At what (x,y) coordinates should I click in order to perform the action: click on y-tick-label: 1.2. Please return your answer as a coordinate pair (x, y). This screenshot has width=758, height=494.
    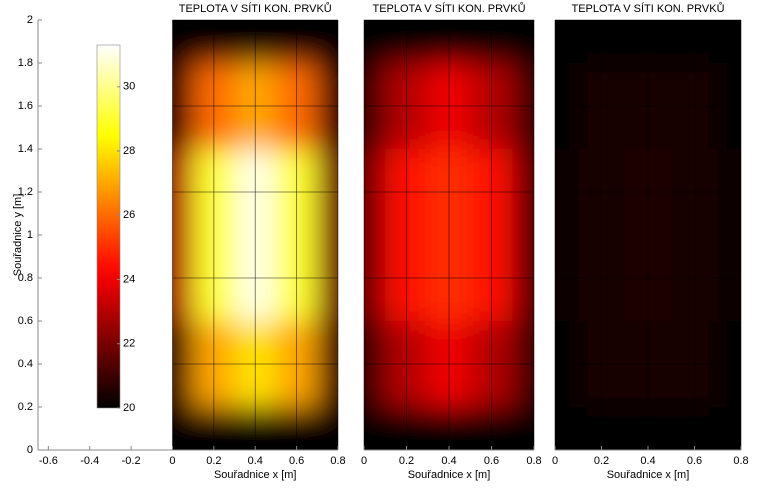
    Looking at the image, I should click on (25, 192).